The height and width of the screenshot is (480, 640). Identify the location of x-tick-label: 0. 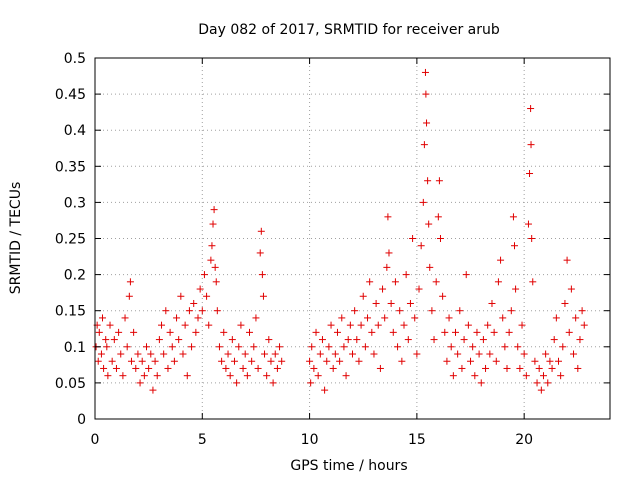
(95, 440).